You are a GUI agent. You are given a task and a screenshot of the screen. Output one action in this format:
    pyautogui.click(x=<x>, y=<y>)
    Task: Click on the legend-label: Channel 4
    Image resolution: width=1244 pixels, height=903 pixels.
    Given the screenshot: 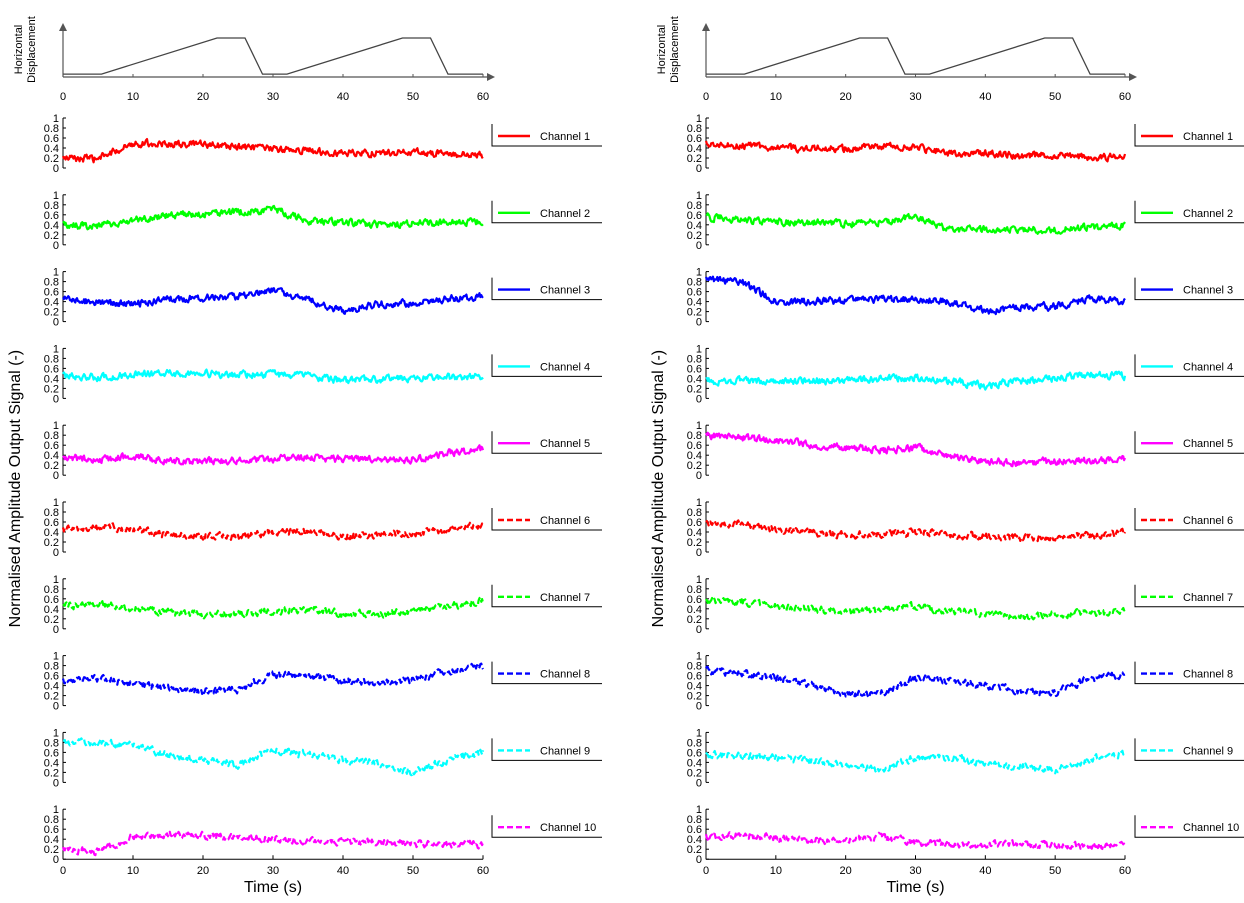 What is the action you would take?
    pyautogui.click(x=565, y=367)
    